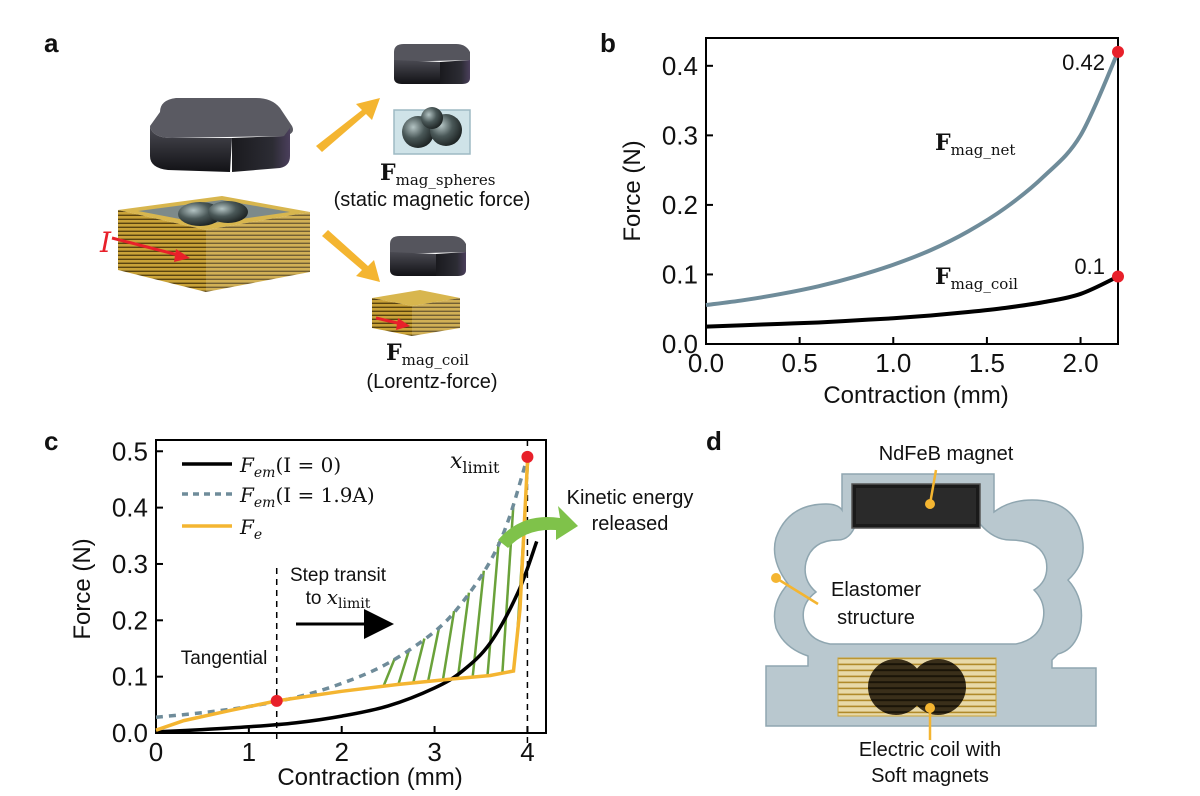 The height and width of the screenshot is (796, 1200). Describe the element at coordinates (943, 143) in the screenshot. I see `series-label-net-main: F` at that location.